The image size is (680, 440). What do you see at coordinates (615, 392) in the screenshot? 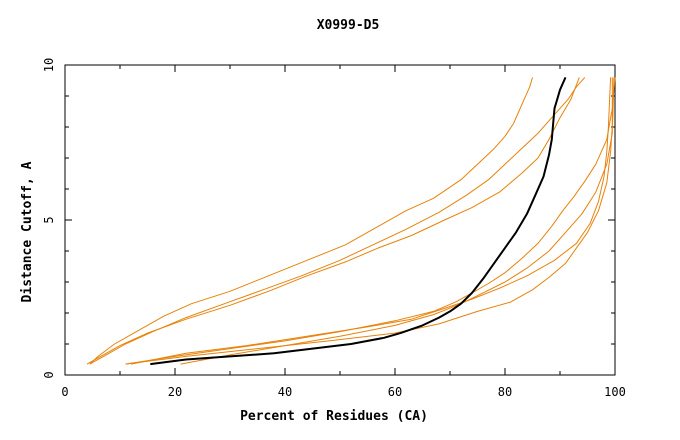
I see `x-tick-label: 100` at bounding box center [615, 392].